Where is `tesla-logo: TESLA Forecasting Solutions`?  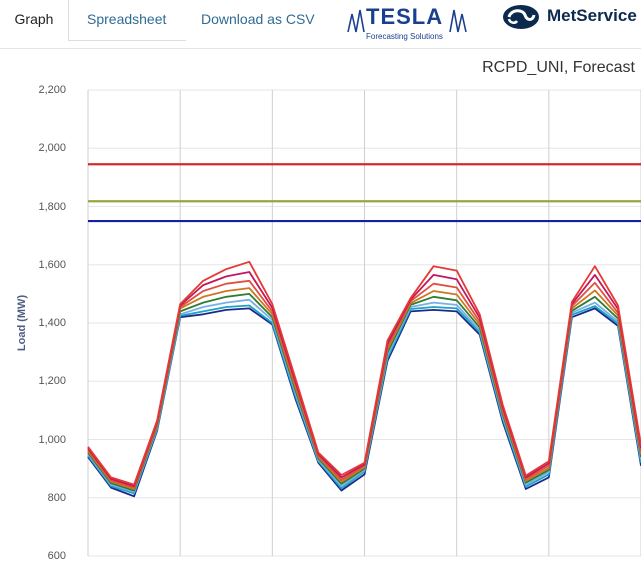 tesla-logo: TESLA Forecasting Solutions is located at coordinates (408, 24).